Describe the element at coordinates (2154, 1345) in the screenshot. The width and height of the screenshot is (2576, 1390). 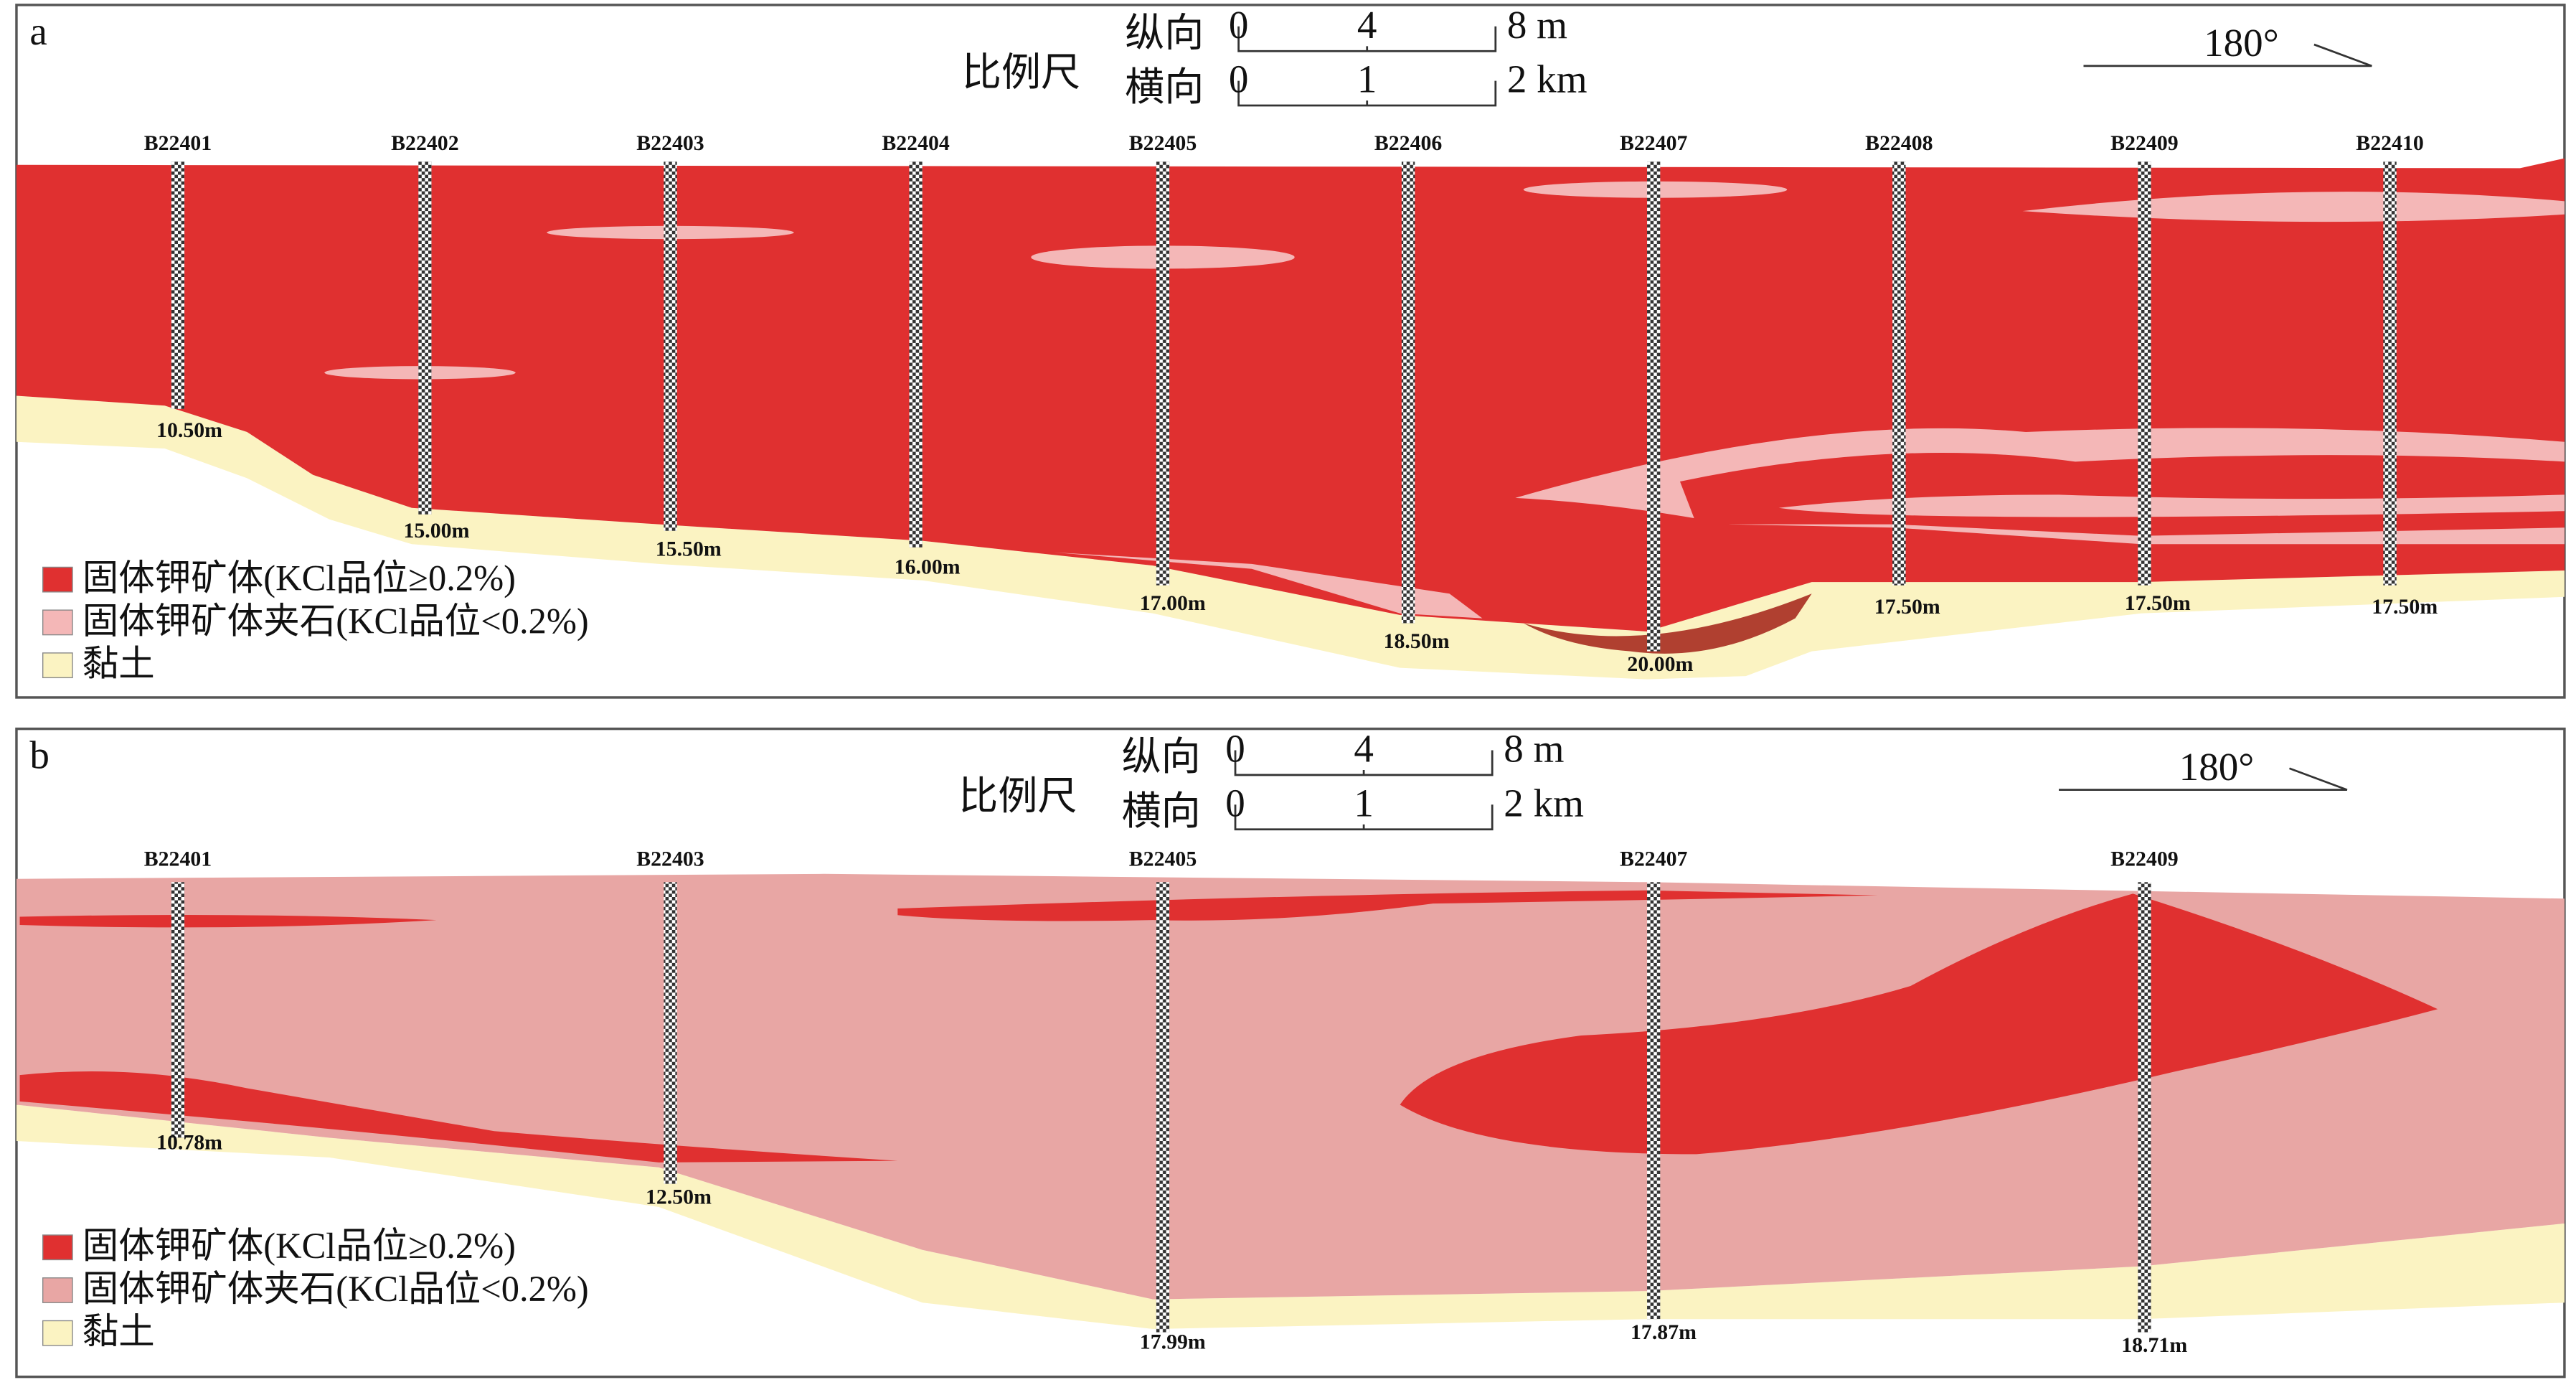
I see `depth-label: 18.71m` at that location.